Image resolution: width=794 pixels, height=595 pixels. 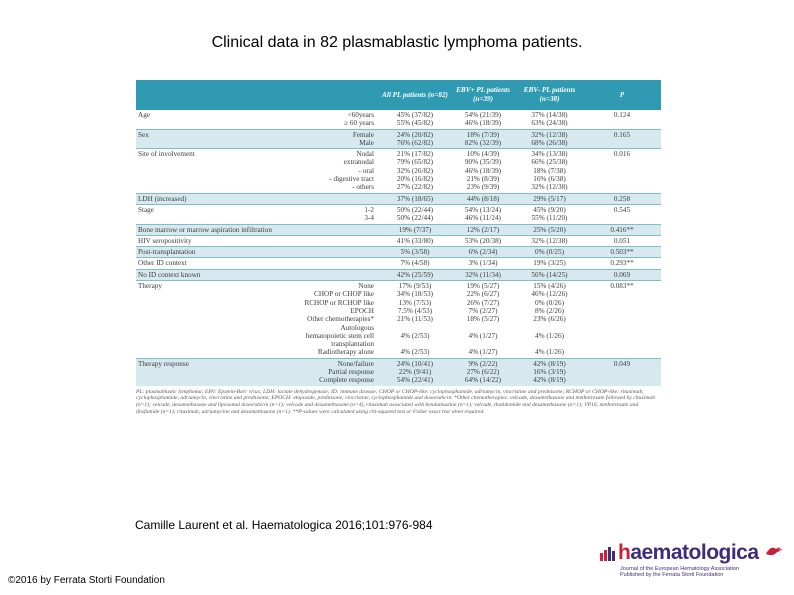 What do you see at coordinates (549, 229) in the screenshot?
I see `ebv-negative-cell: 25% (5/20)` at bounding box center [549, 229].